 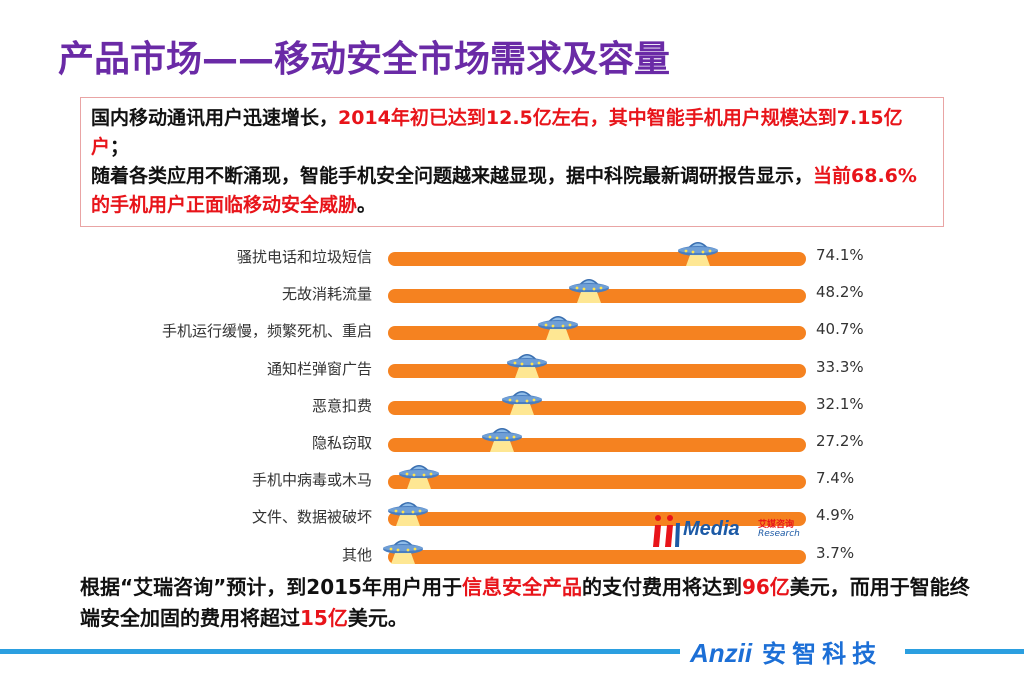 I want to click on intro-text-1-end: ；, so click(x=120, y=147).